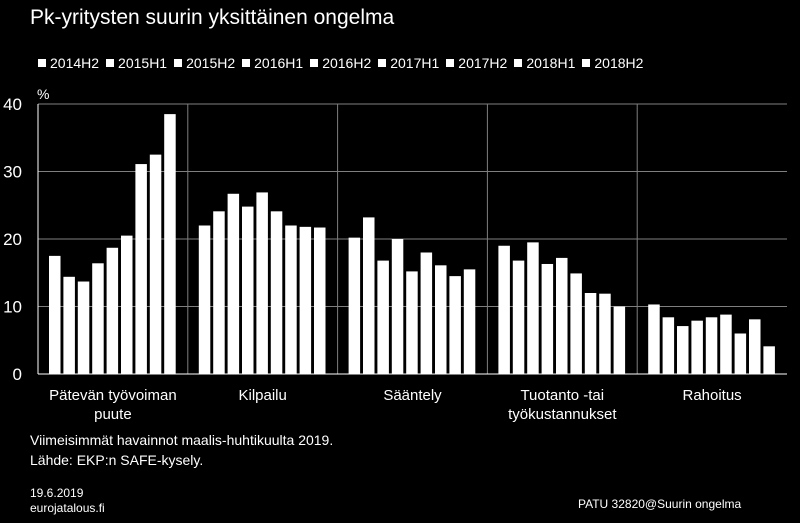 Image resolution: width=800 pixels, height=523 pixels. What do you see at coordinates (347, 63) in the screenshot?
I see `legend-label: 2016H2` at bounding box center [347, 63].